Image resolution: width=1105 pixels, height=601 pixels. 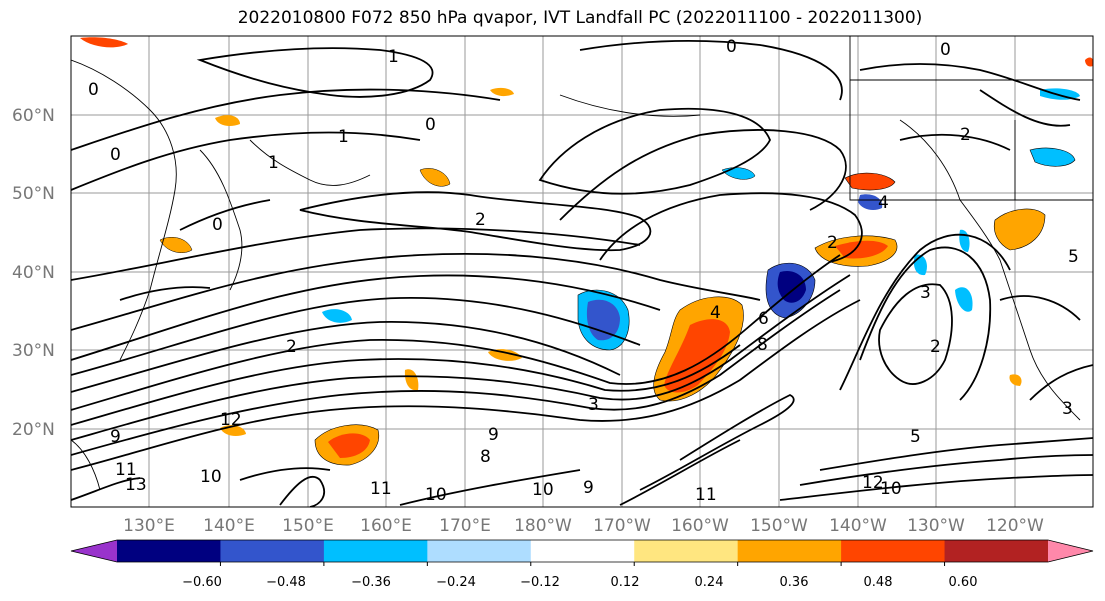 What do you see at coordinates (936, 526) in the screenshot?
I see `lon-label: 130°W` at bounding box center [936, 526].